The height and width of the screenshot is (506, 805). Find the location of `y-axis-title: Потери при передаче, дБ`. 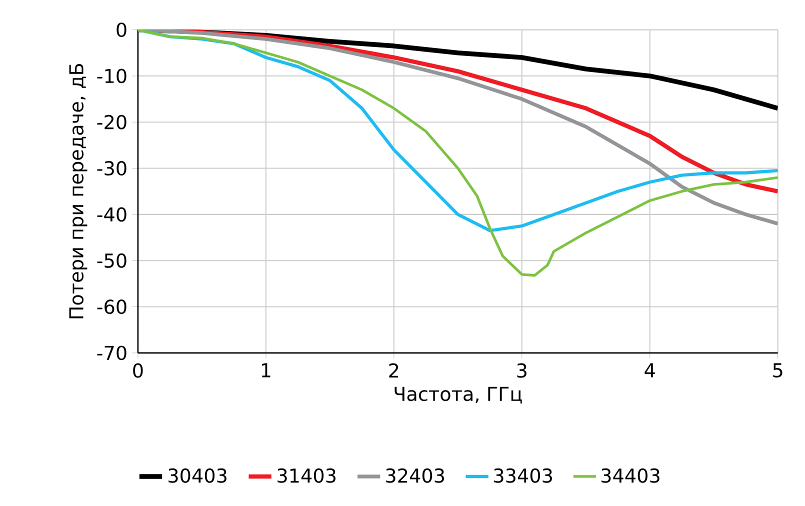

y-axis-title: Потери при передаче, дБ is located at coordinates (78, 191).